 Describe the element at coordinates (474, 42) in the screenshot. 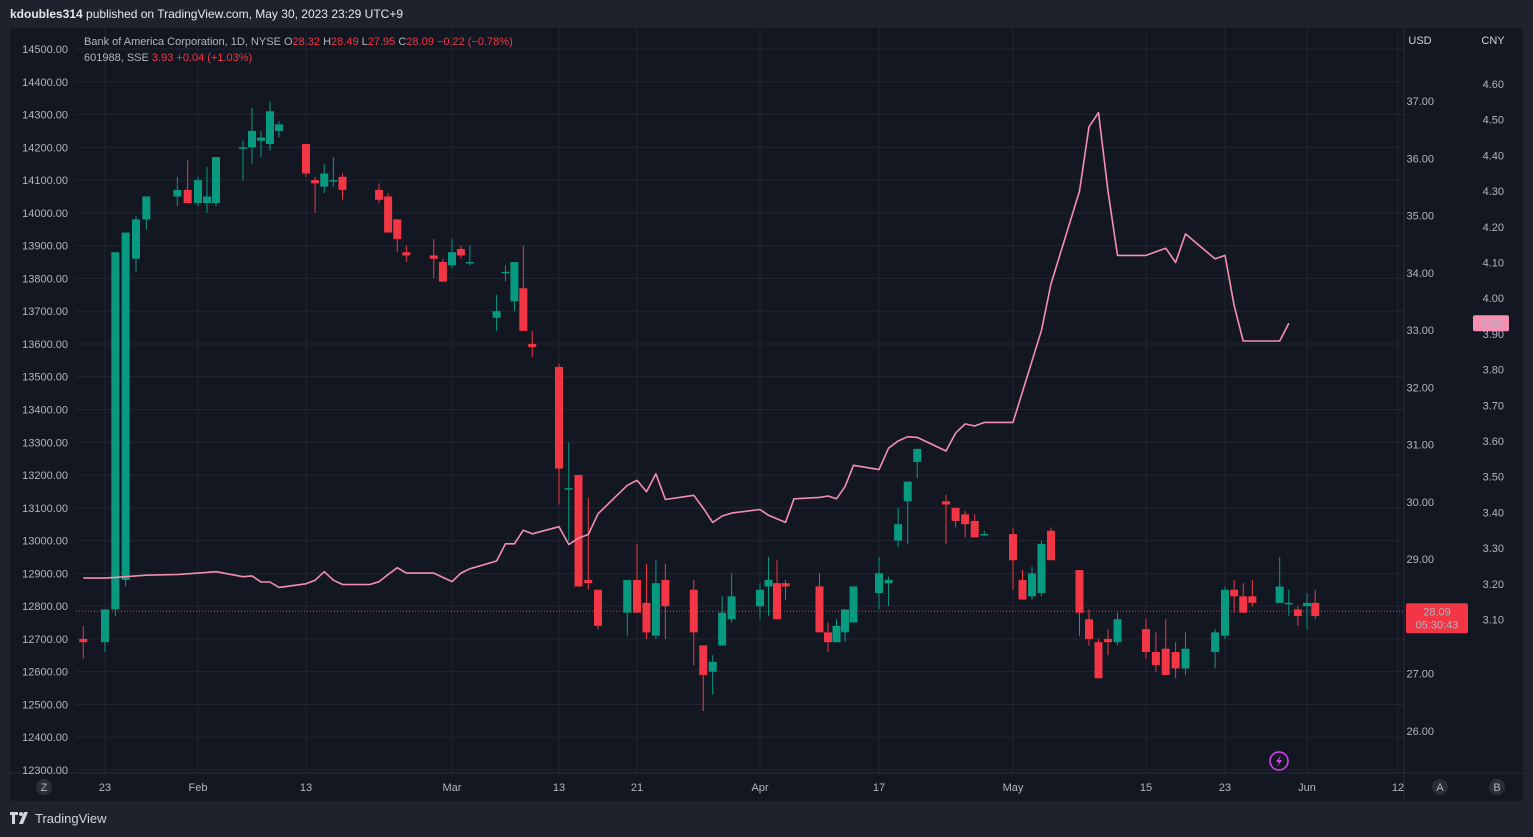

I see `main-change: −0.22 (−0.78%)` at that location.